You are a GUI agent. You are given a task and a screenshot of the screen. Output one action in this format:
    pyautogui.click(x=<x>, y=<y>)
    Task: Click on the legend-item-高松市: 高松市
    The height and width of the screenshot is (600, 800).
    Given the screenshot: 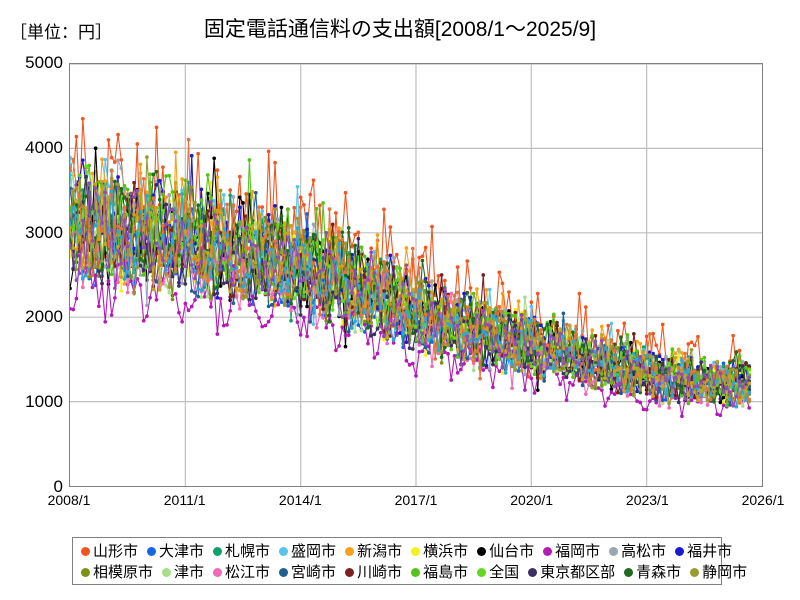 What is the action you would take?
    pyautogui.click(x=637, y=551)
    